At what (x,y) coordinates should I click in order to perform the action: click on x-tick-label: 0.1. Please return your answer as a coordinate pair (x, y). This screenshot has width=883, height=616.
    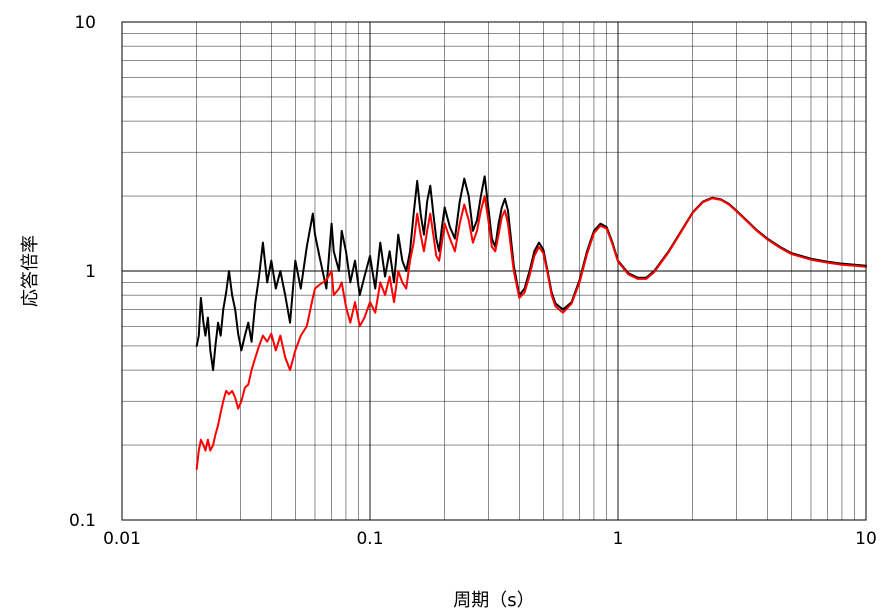
    Looking at the image, I should click on (369, 539).